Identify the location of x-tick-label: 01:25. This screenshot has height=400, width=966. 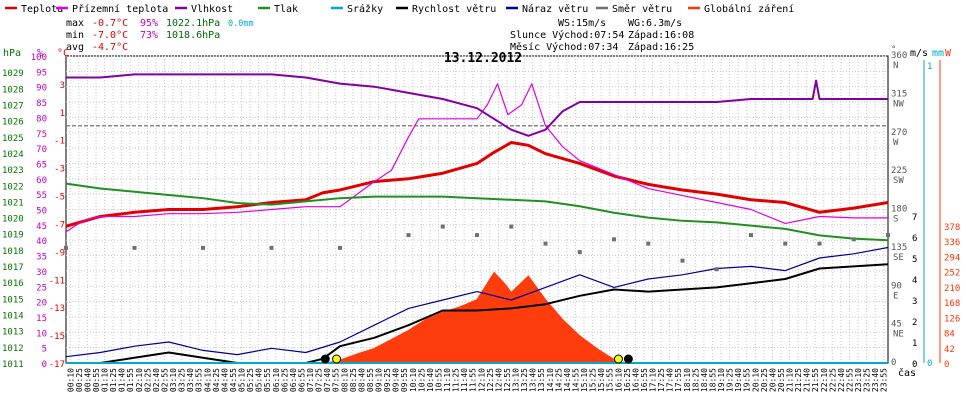
(113, 380).